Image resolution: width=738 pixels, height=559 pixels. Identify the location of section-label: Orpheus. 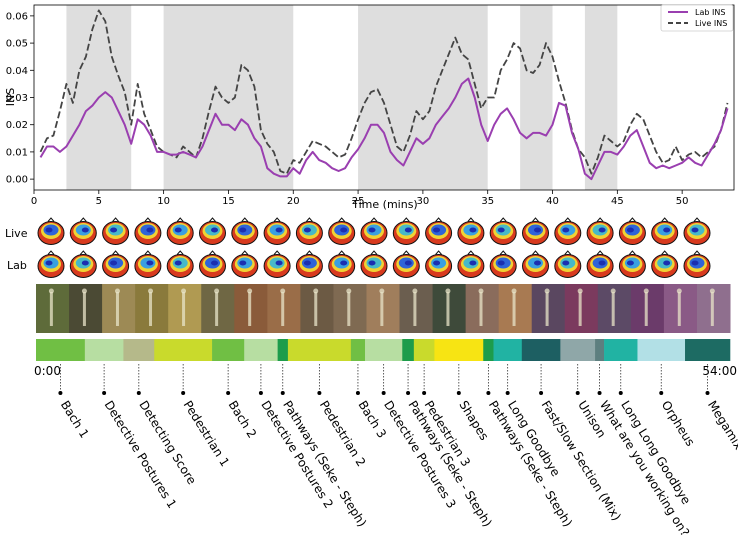
(678, 423).